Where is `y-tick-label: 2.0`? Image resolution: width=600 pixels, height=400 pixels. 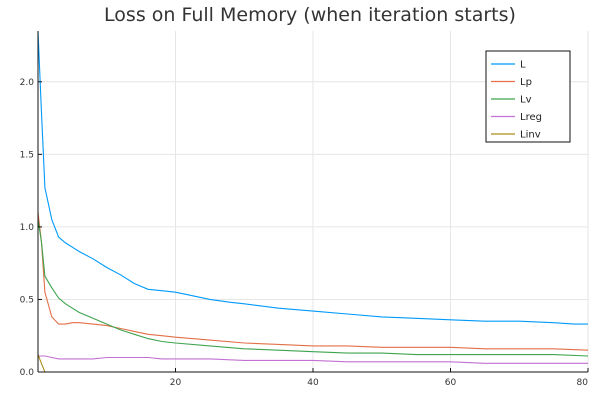
y-tick-label: 2.0 is located at coordinates (27, 83).